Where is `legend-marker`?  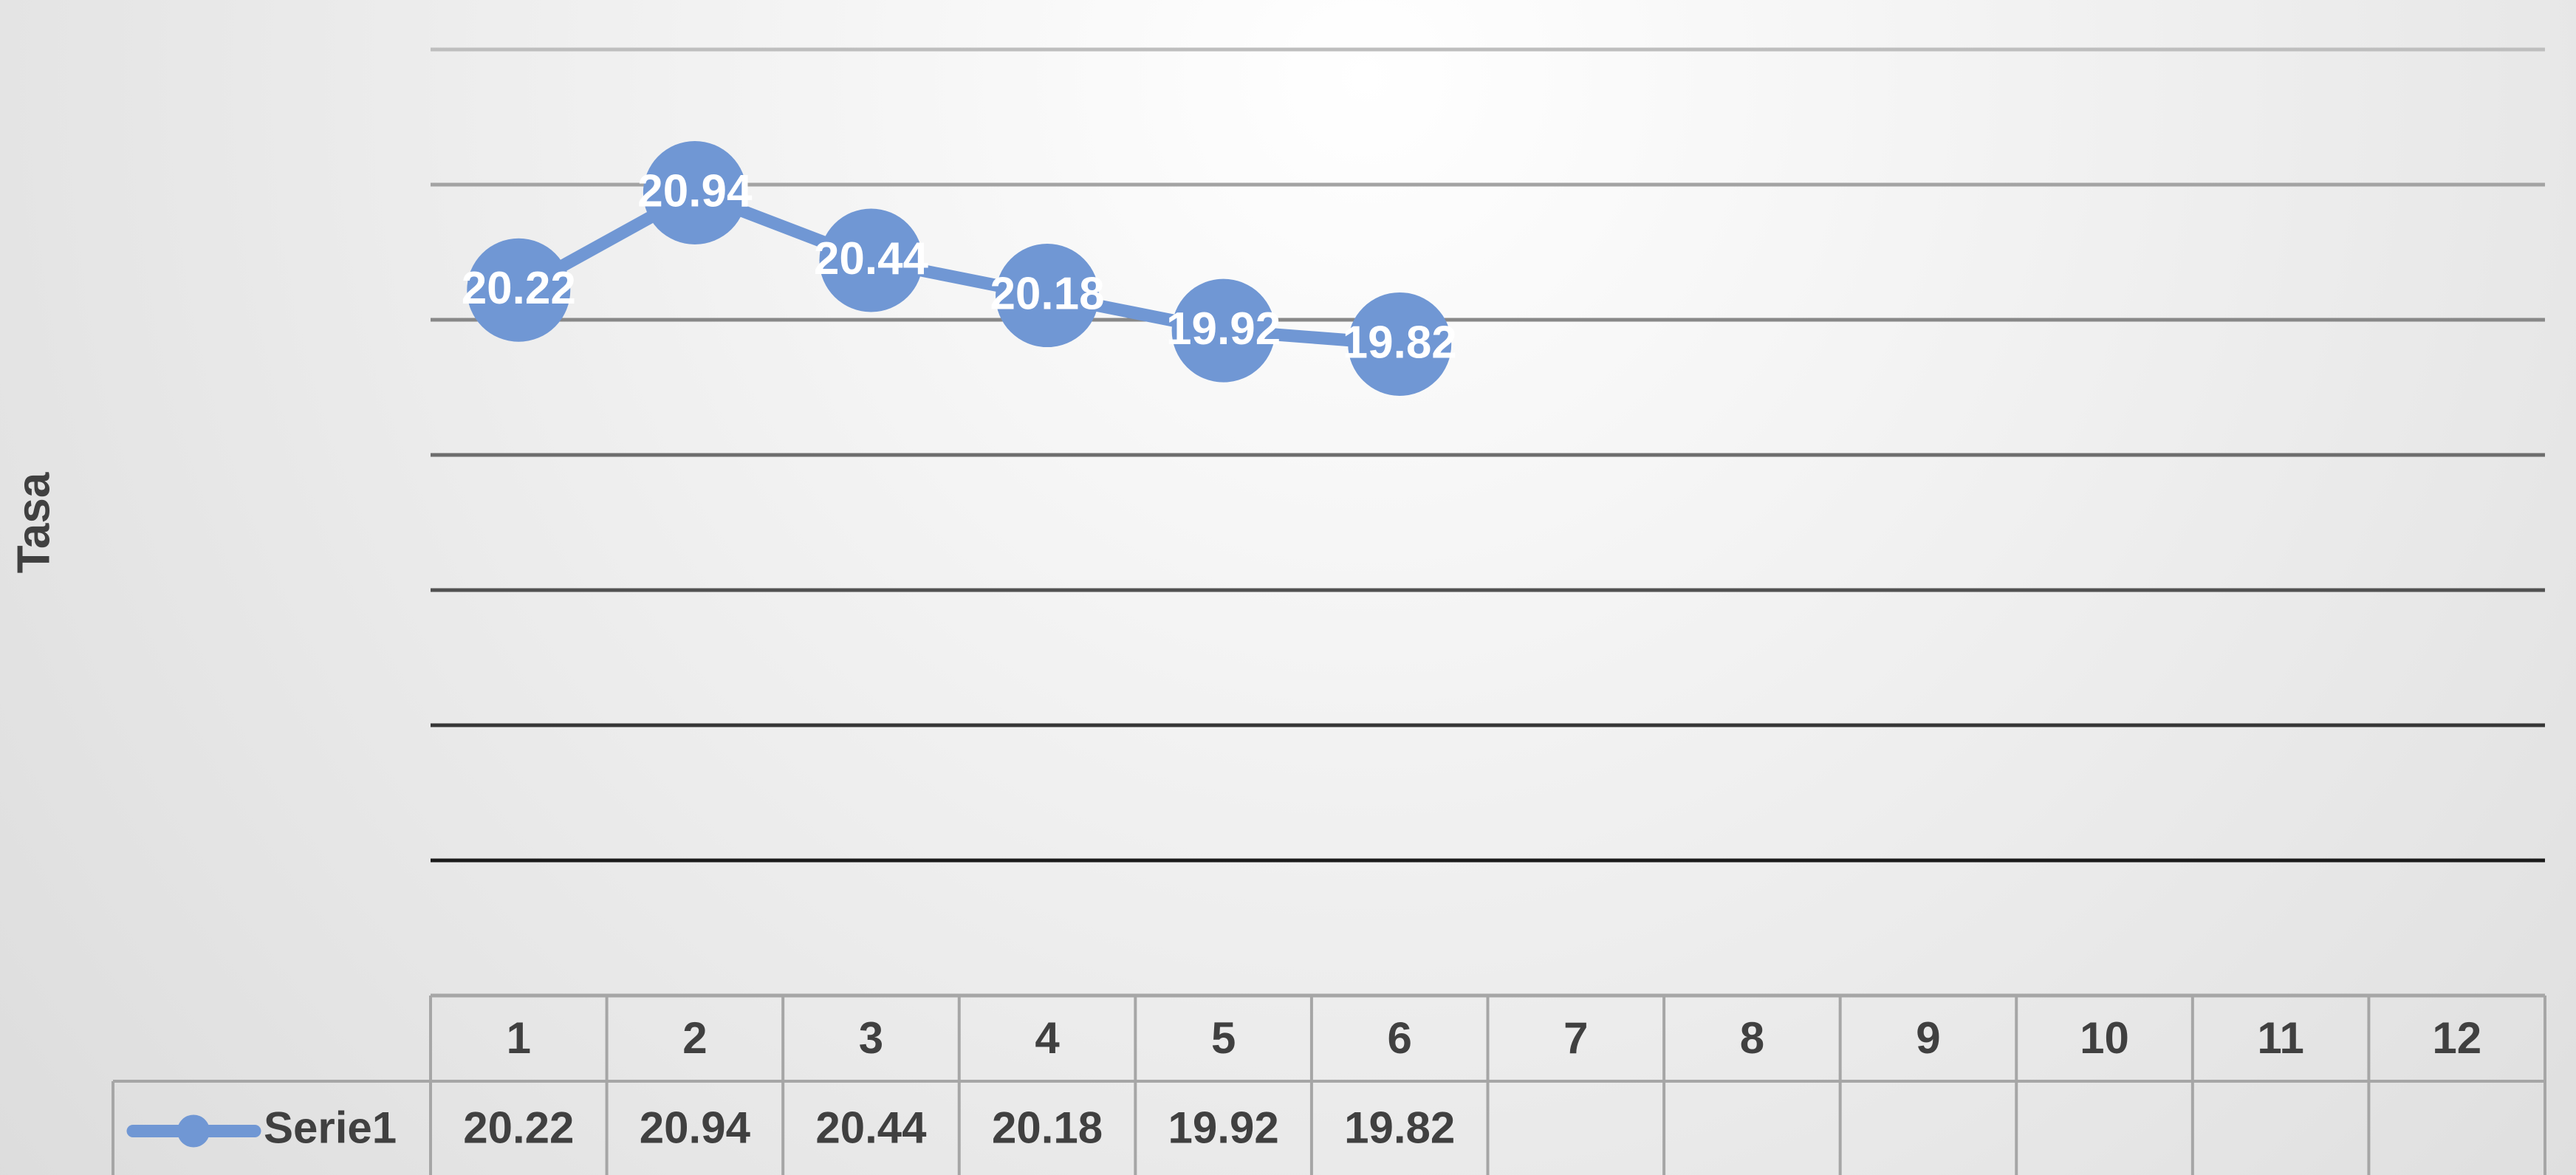
legend-marker is located at coordinates (193, 1131).